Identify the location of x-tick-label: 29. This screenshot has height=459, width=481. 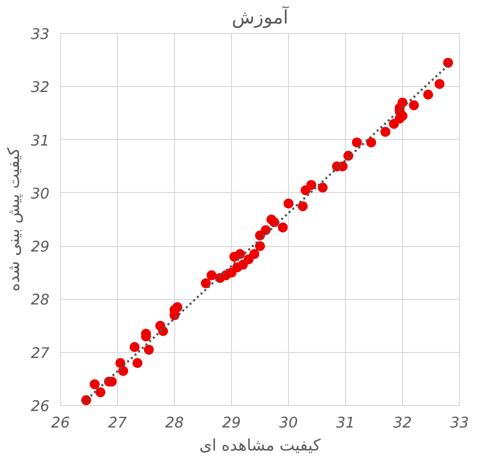
(231, 423).